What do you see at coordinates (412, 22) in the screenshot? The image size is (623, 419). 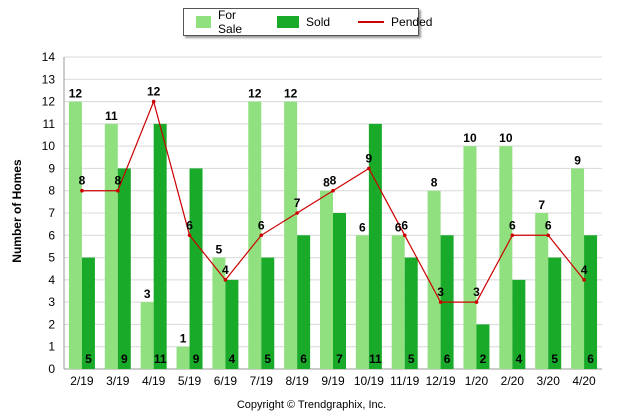 I see `legend-label-pended: Pended` at bounding box center [412, 22].